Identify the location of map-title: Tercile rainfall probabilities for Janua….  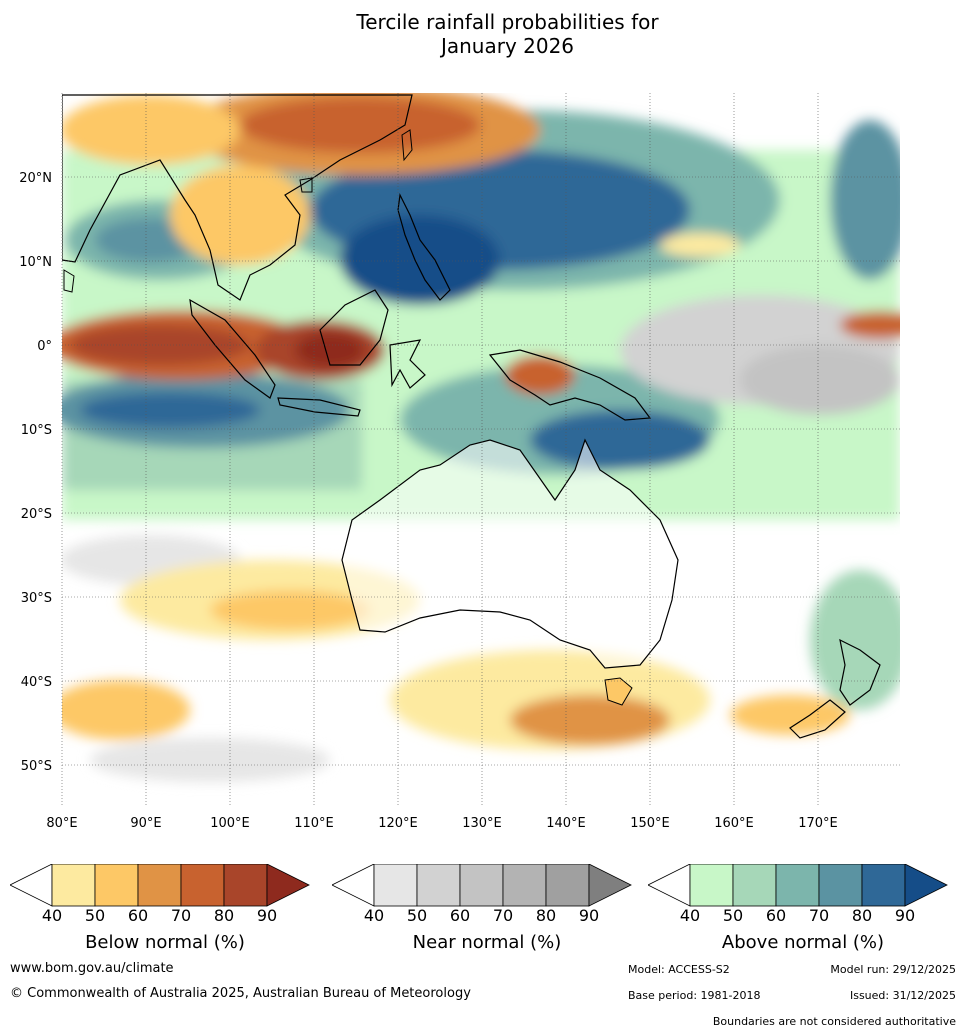
(482, 34).